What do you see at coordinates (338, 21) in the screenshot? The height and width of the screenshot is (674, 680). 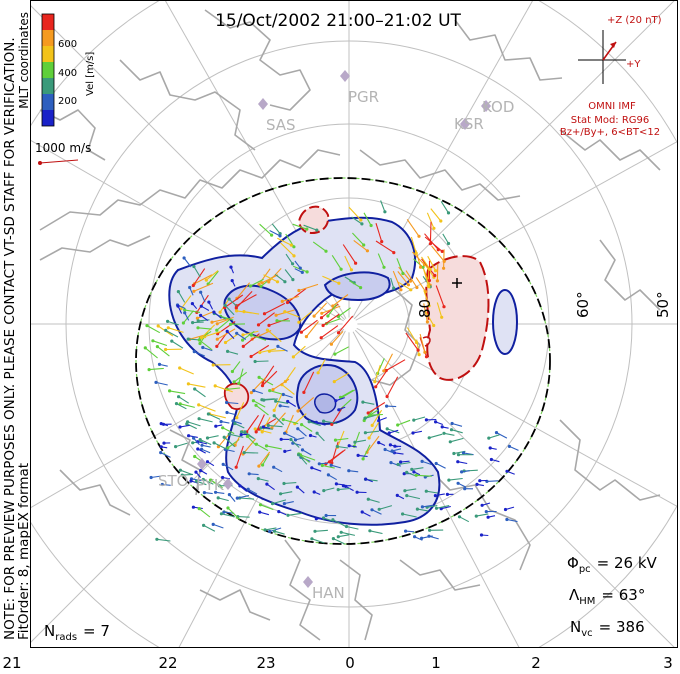 I see `map-title: 15/Oct/2002 21:00–21:02 UT` at bounding box center [338, 21].